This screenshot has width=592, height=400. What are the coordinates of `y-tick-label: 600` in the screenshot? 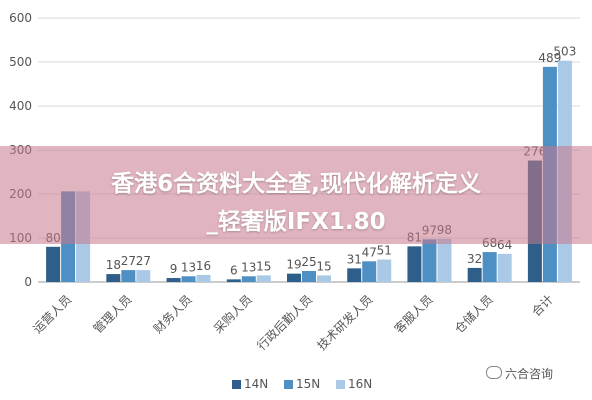 It's located at (20, 18).